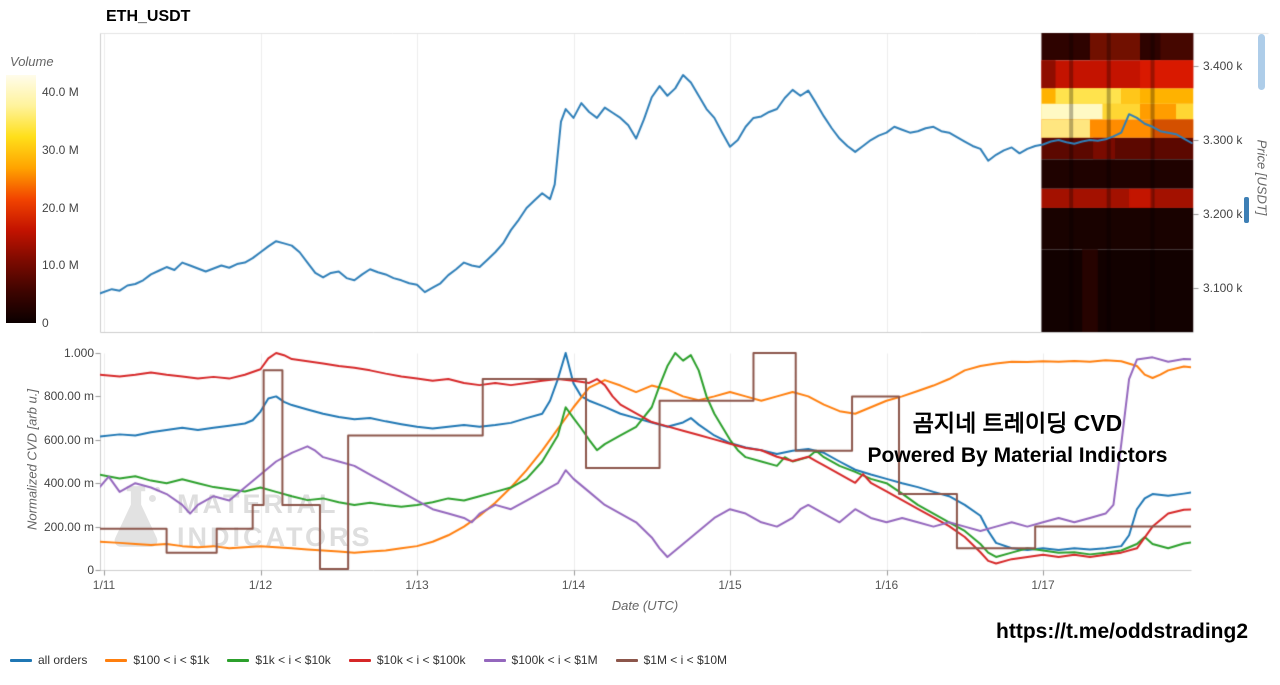 Image resolution: width=1280 pixels, height=685 pixels. What do you see at coordinates (1246, 210) in the screenshot?
I see `current-price-marker` at bounding box center [1246, 210].